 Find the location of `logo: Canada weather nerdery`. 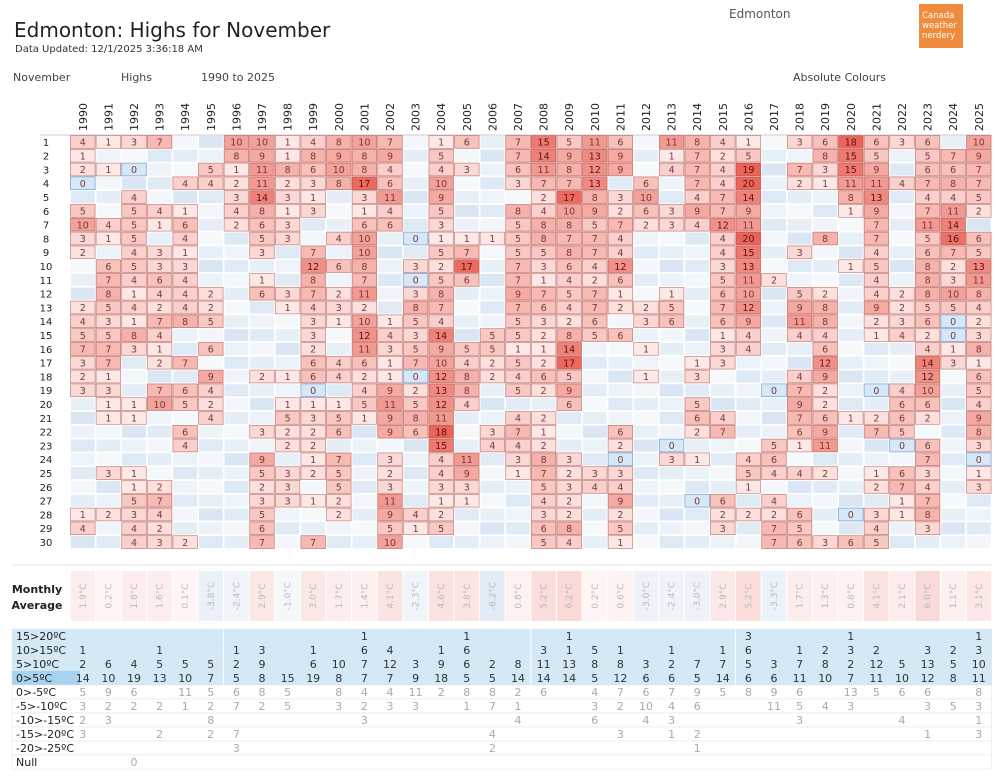

logo: Canada weather nerdery is located at coordinates (941, 26).